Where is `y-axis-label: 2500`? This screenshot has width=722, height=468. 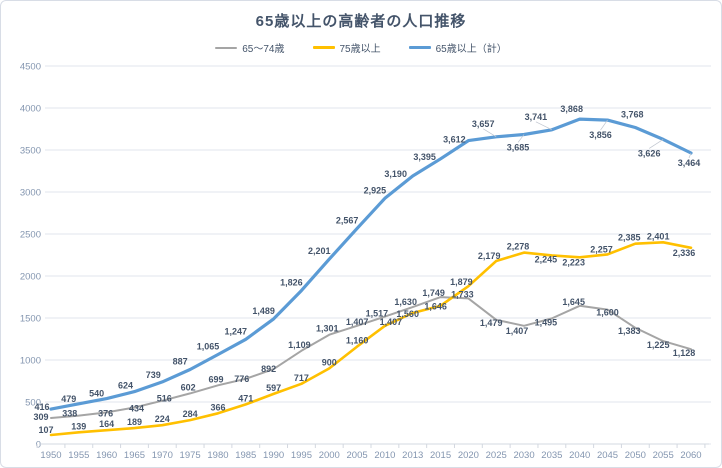 y-axis-label: 2500 is located at coordinates (30, 235).